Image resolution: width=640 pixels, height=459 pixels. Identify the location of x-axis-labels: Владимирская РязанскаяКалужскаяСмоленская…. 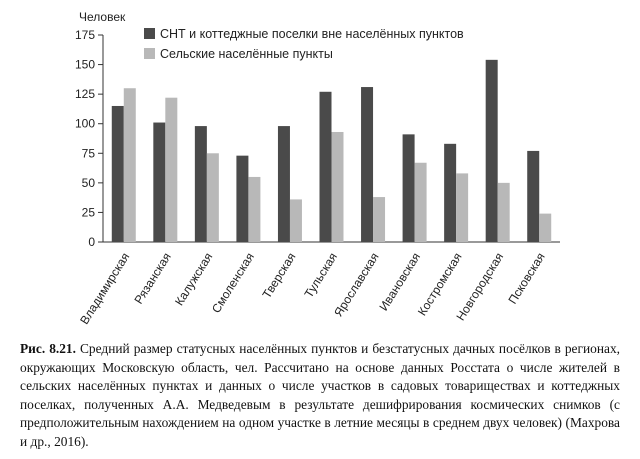
(312, 288).